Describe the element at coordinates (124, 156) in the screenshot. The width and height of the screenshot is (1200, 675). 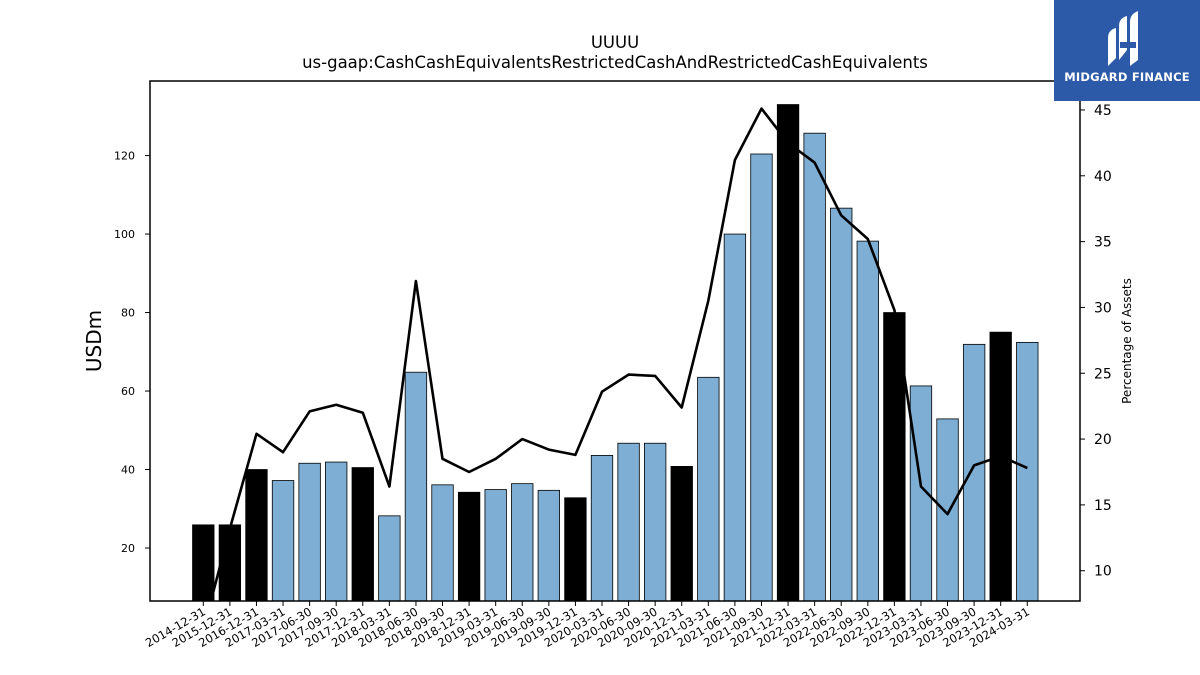
I see `y-tick-label: 120` at that location.